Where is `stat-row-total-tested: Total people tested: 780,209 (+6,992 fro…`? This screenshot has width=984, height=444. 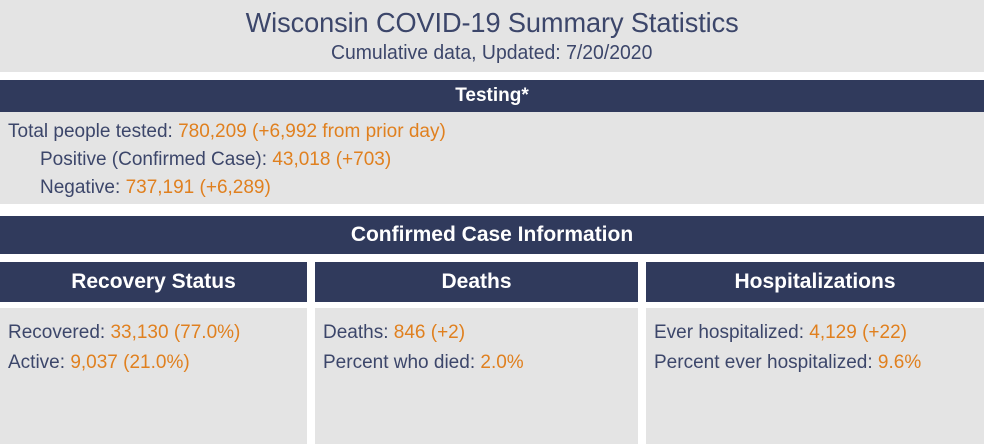 stat-row-total-tested: Total people tested: 780,209 (+6,992 fro… is located at coordinates (492, 132).